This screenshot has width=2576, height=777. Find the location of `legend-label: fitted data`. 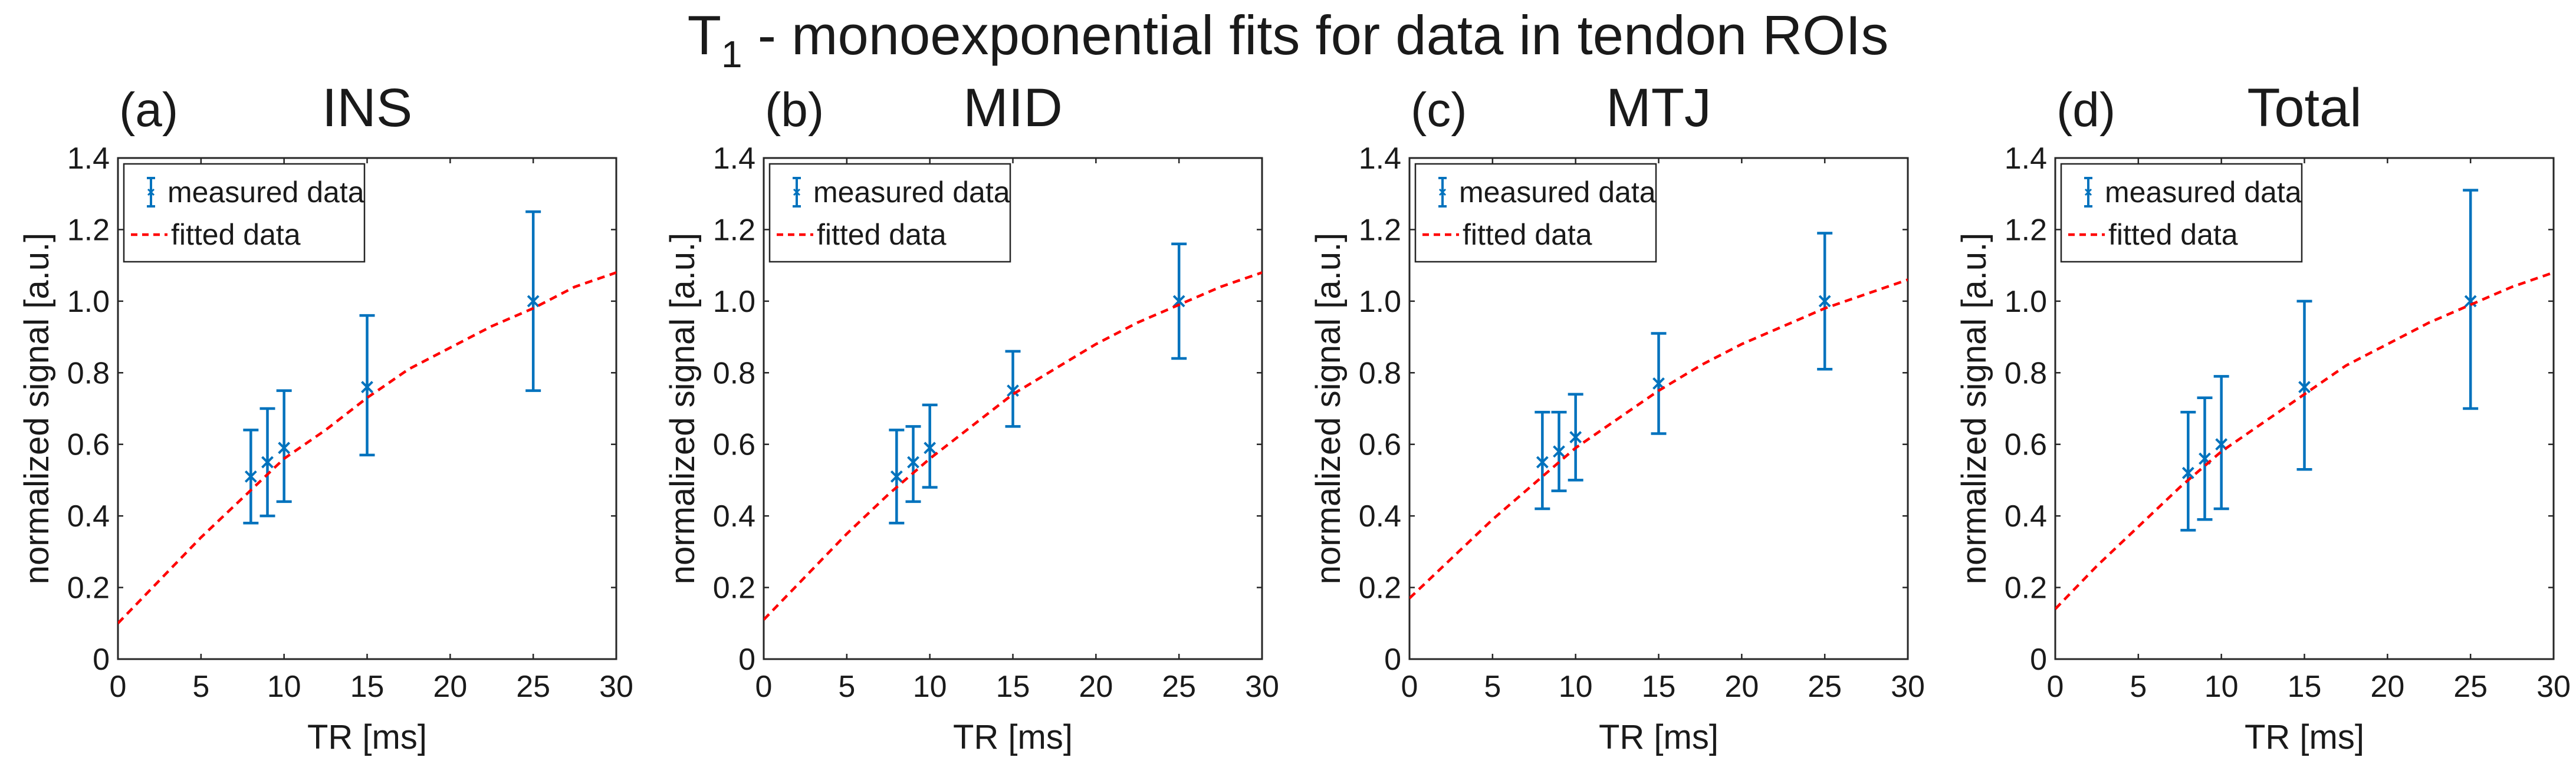

legend-label: fitted data is located at coordinates (236, 235).